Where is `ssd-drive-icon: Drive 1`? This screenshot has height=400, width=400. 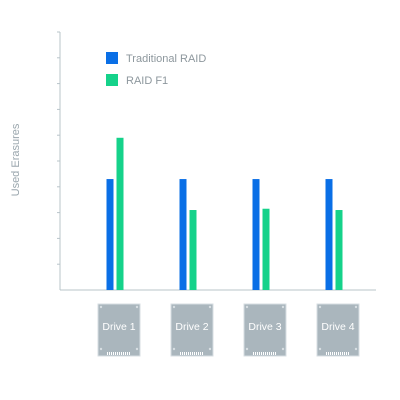
ssd-drive-icon: Drive 1 is located at coordinates (119, 330).